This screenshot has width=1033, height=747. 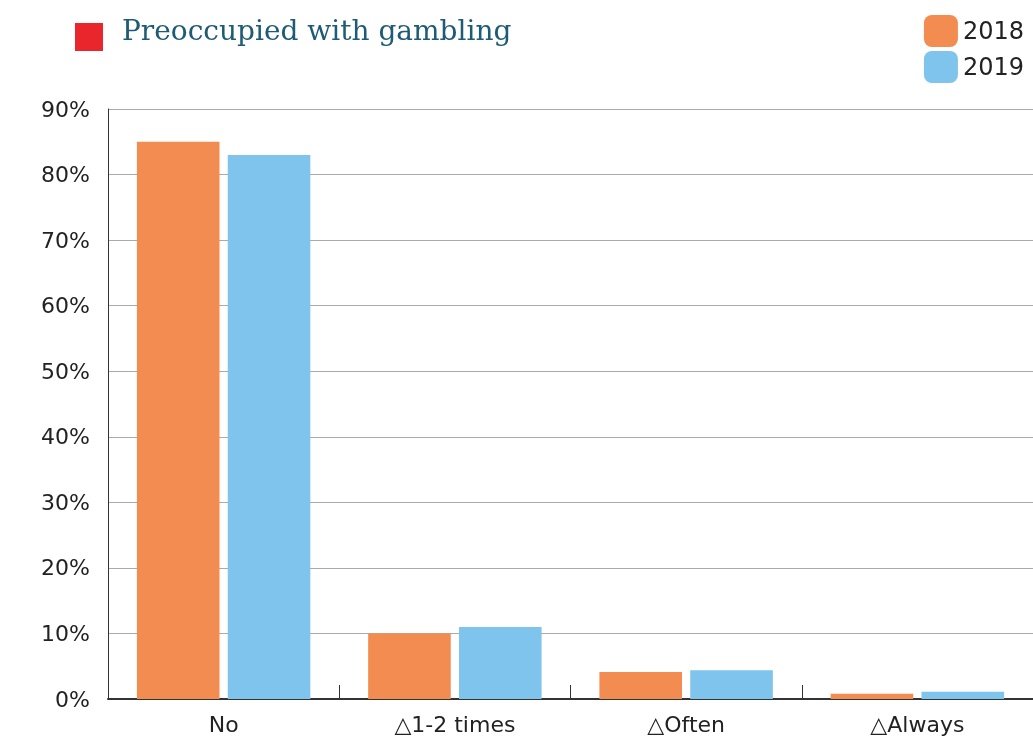 What do you see at coordinates (993, 67) in the screenshot?
I see `legend-label: 2019` at bounding box center [993, 67].